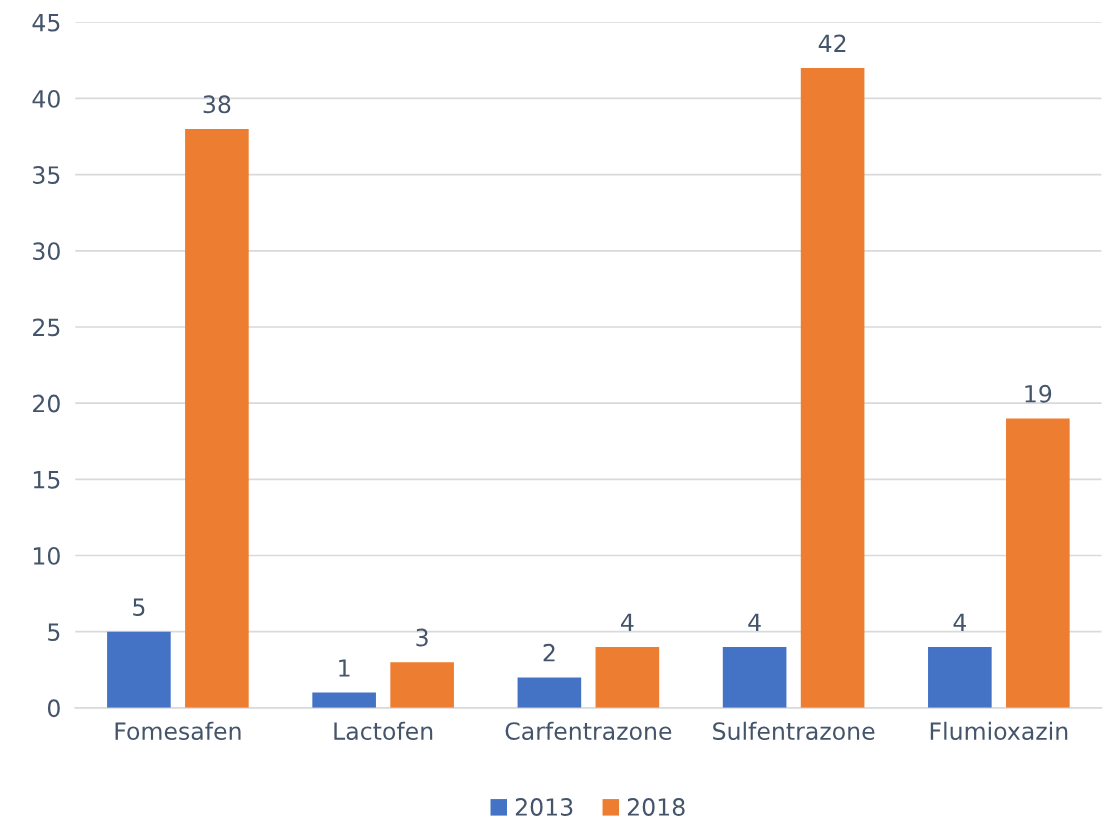  What do you see at coordinates (46, 480) in the screenshot?
I see `y-tick-label: 15` at bounding box center [46, 480].